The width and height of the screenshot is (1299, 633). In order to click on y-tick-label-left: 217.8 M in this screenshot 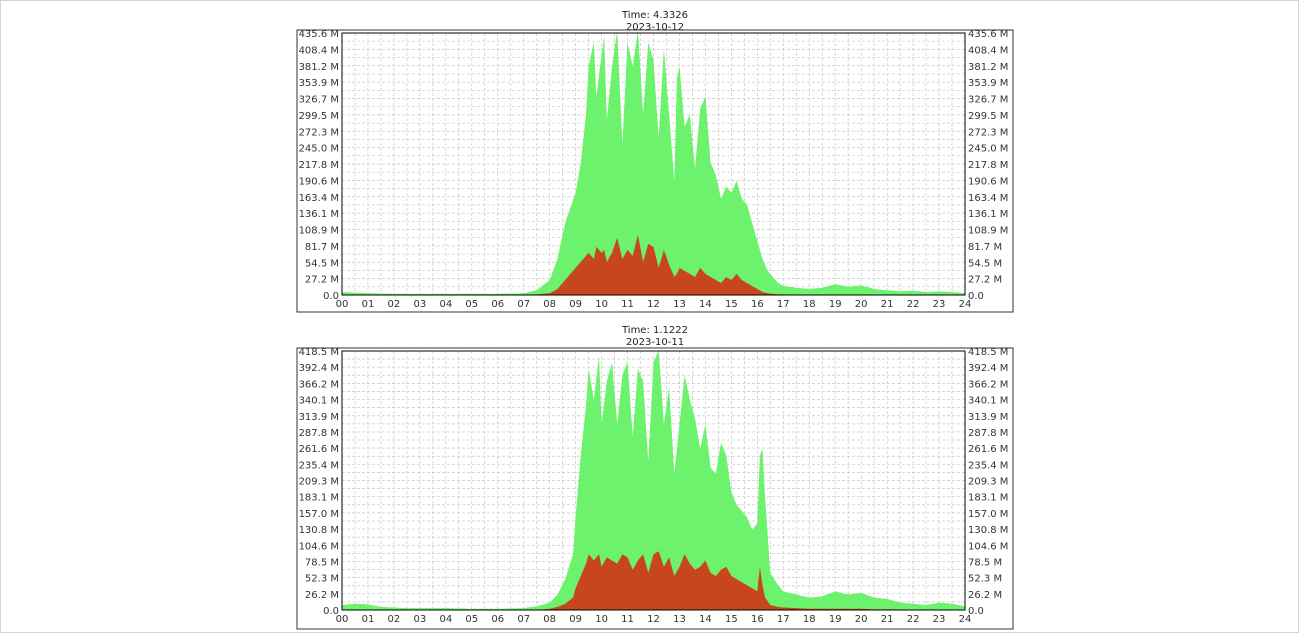, I will do `click(319, 165)`.